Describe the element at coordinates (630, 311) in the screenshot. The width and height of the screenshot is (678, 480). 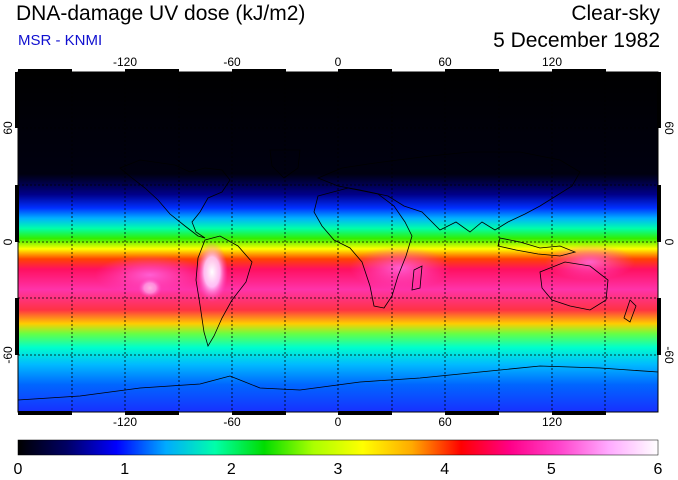
I see `new-zealand-coast` at that location.